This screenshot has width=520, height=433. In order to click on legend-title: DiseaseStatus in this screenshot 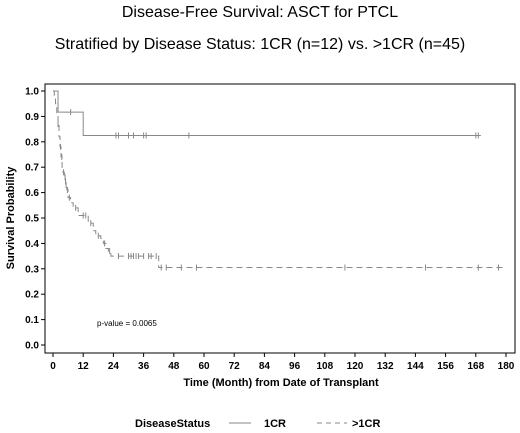, I will do `click(172, 424)`.